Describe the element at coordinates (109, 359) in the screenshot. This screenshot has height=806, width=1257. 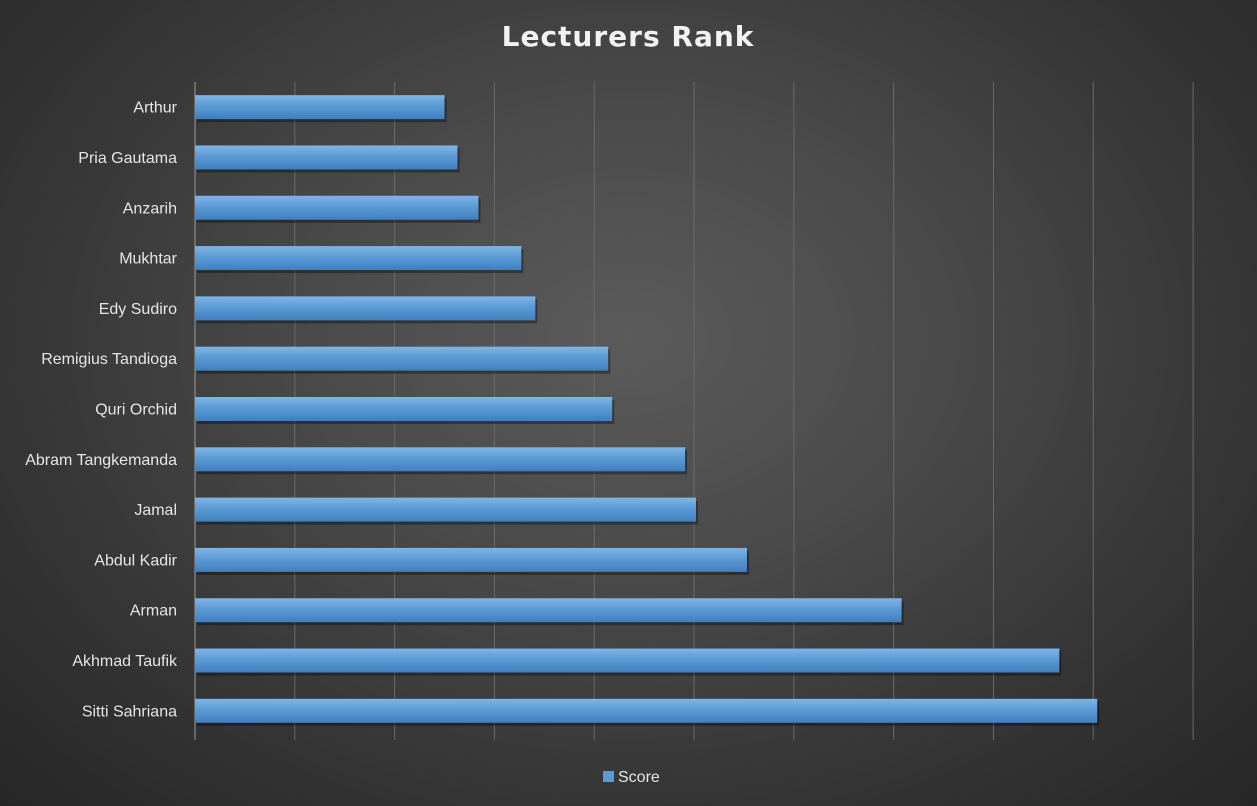
I see `category-label: Remigius Tandioga` at that location.